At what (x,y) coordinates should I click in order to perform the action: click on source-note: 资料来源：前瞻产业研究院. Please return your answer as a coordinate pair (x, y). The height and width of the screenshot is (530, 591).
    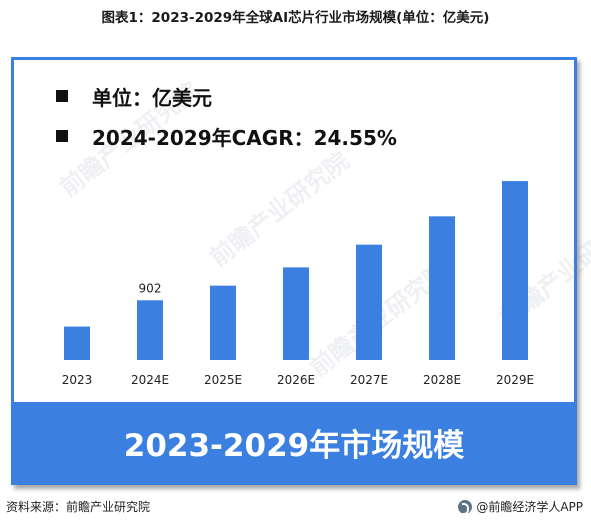
    Looking at the image, I should click on (78, 507).